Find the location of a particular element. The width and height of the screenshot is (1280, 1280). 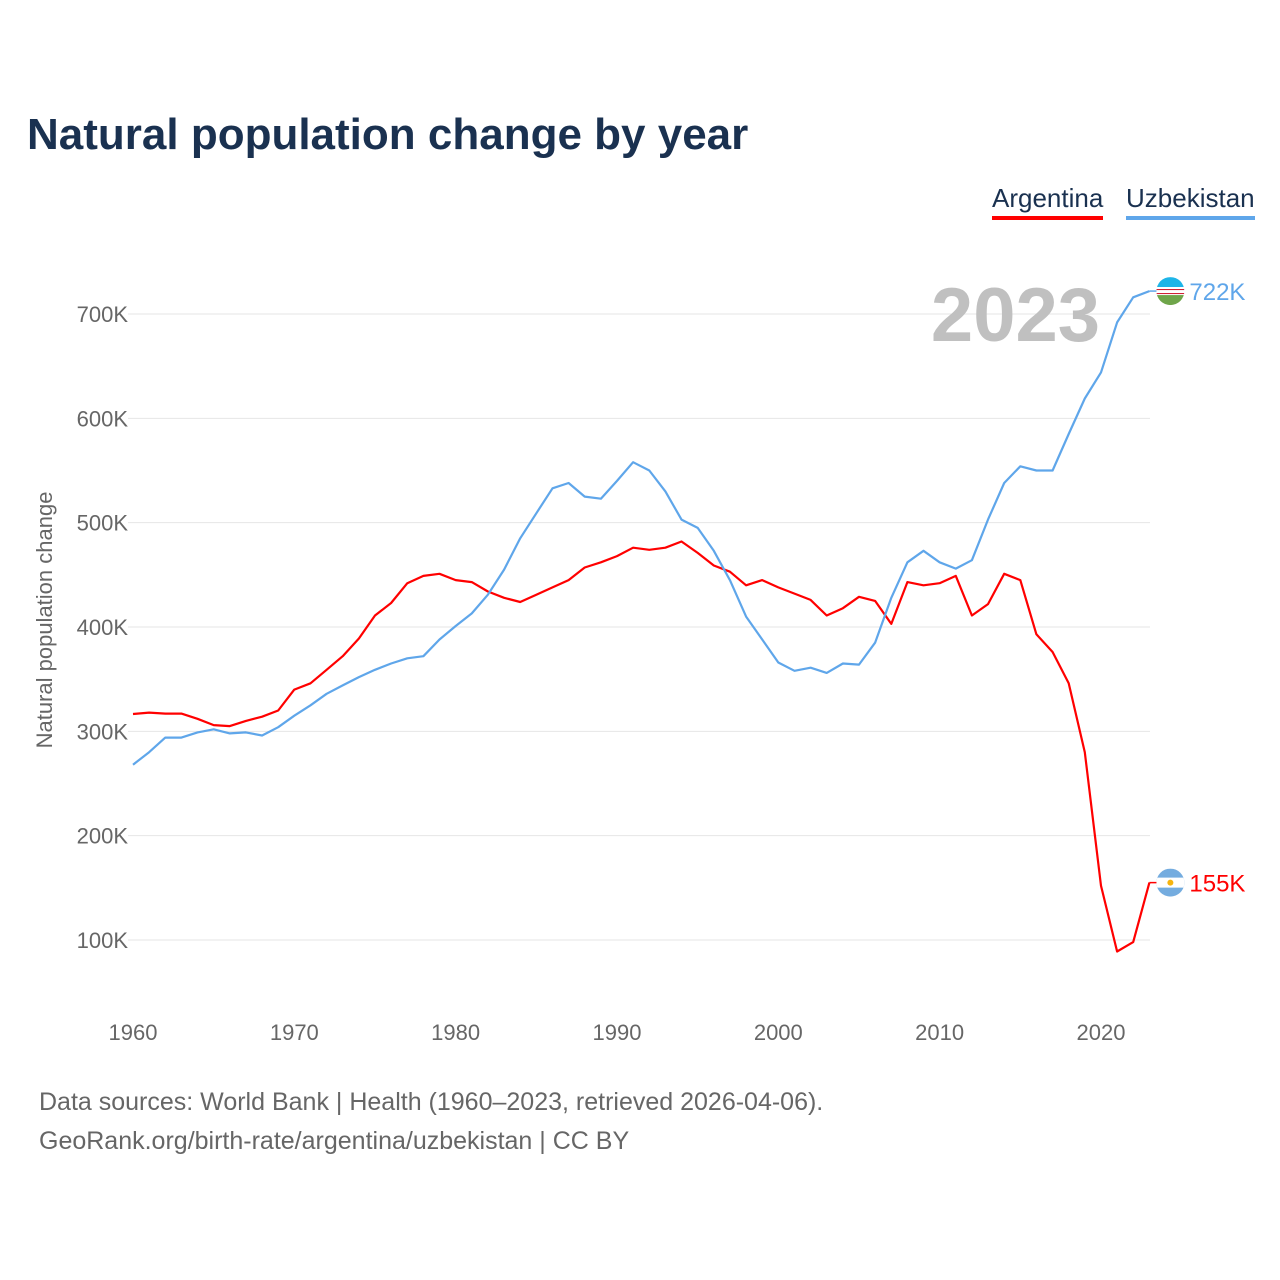

year-watermark: 2023 is located at coordinates (1015, 315).